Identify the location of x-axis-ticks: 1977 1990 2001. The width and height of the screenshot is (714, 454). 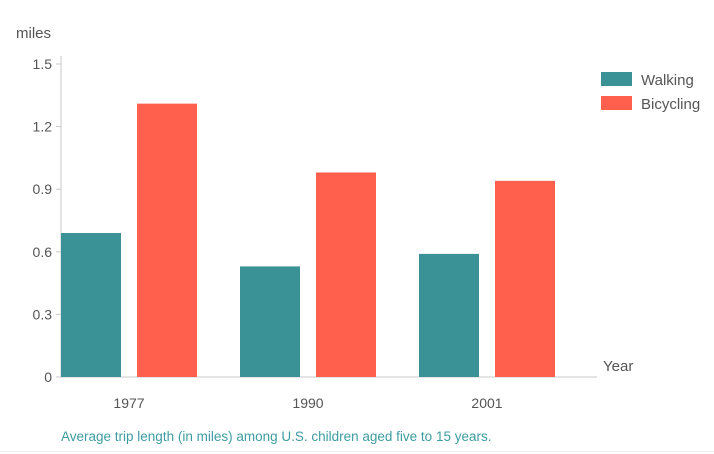
(307, 403).